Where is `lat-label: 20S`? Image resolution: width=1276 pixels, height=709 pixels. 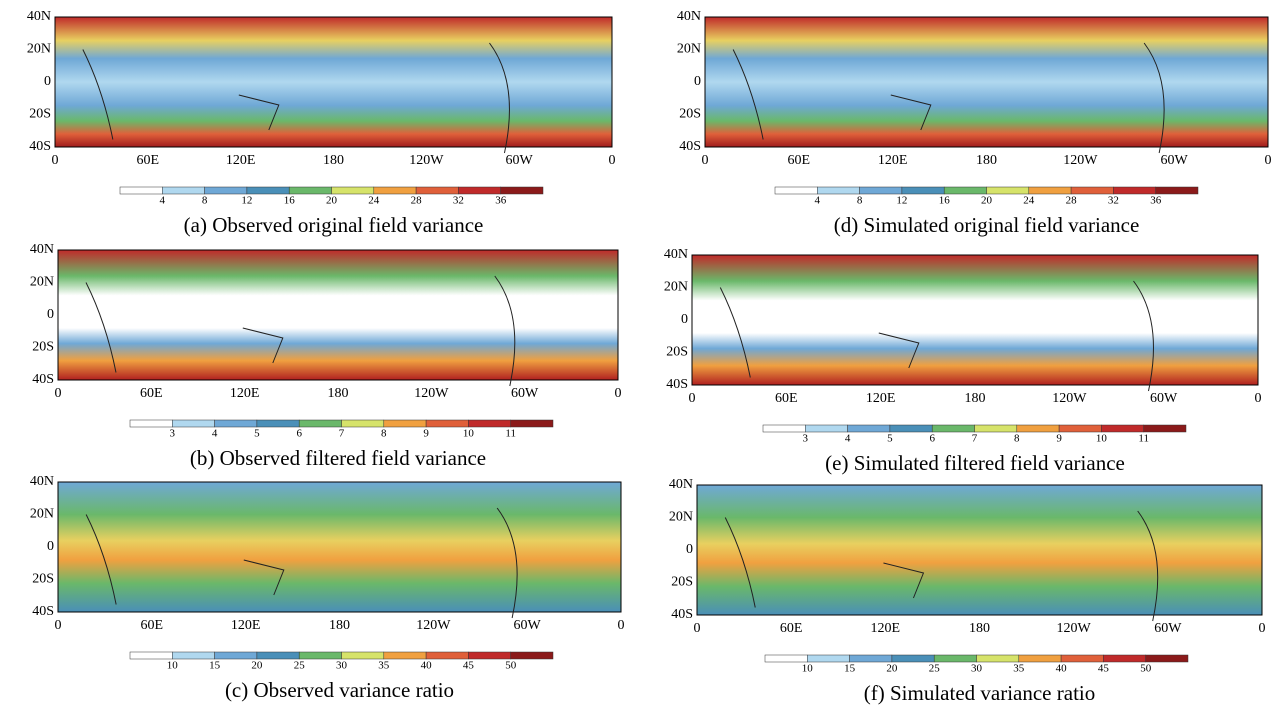
lat-label: 20S is located at coordinates (43, 347).